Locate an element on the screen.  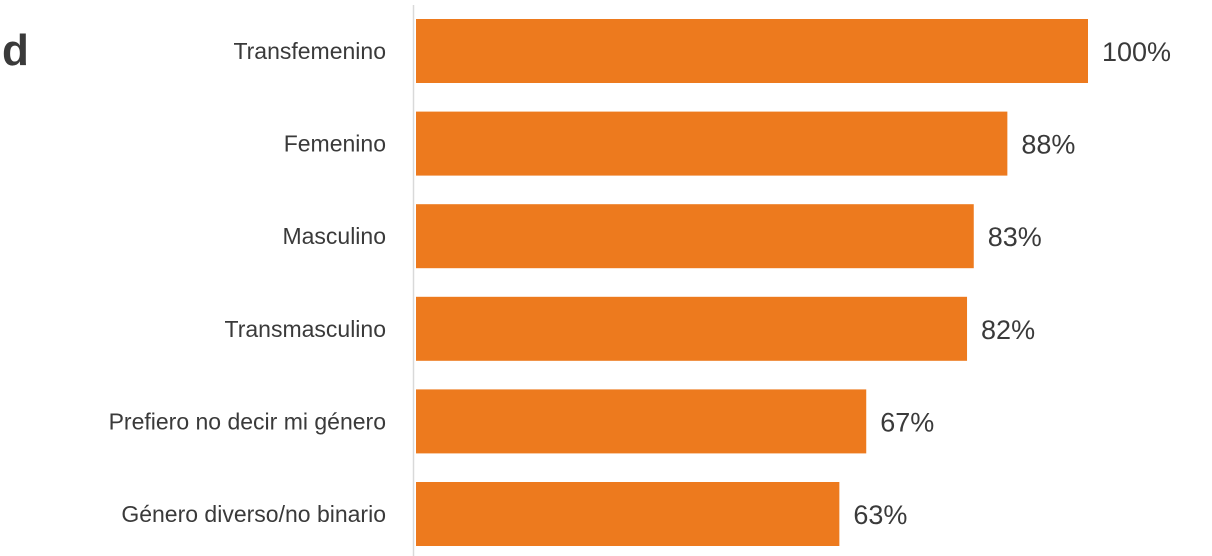
category-label-1: Femenino is located at coordinates (335, 144).